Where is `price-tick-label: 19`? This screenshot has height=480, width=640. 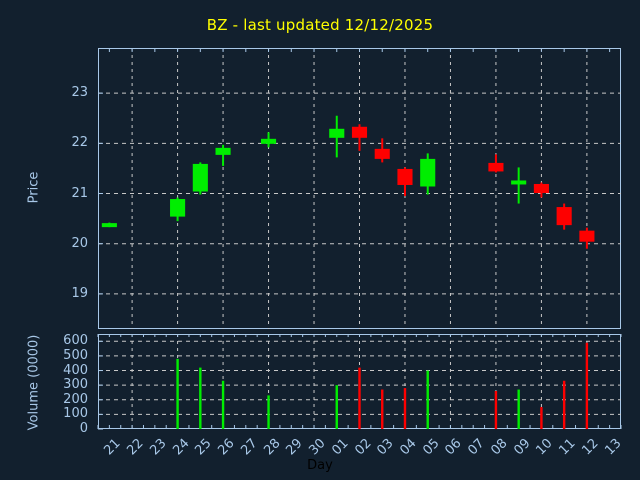
price-tick-label: 19 is located at coordinates (79, 293).